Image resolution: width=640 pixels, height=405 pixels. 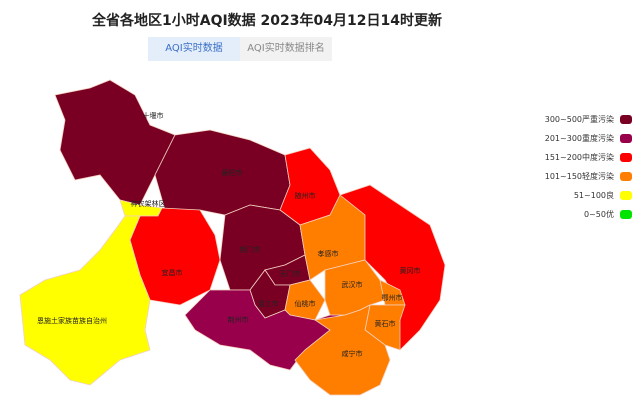 What do you see at coordinates (72, 320) in the screenshot?
I see `region-label: 恩施土家族苗族自治州` at bounding box center [72, 320].